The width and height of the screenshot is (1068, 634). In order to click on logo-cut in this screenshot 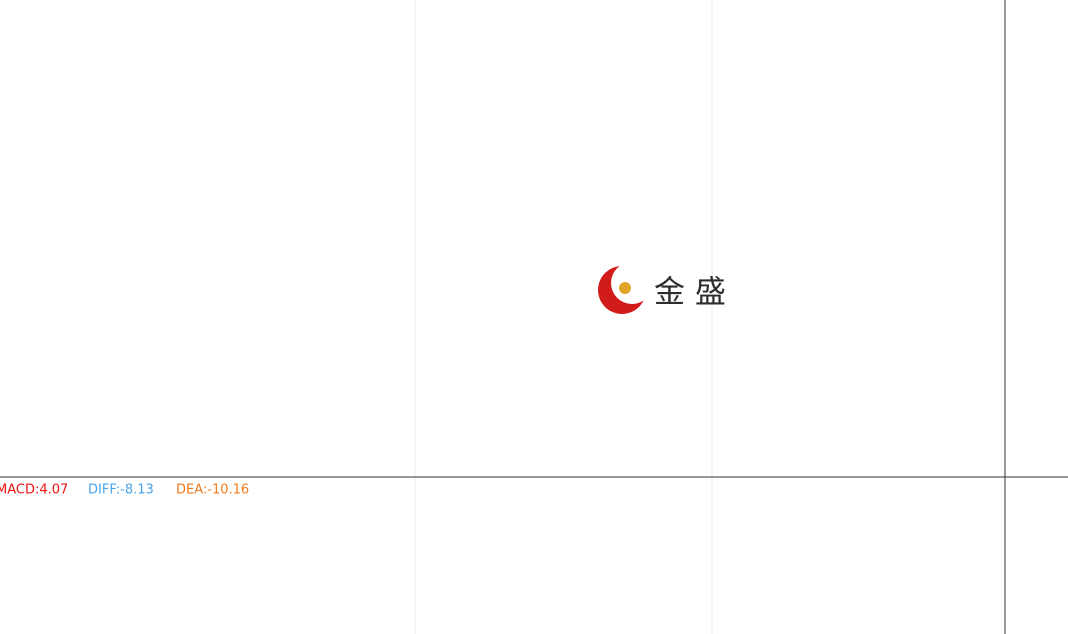, I will do `click(632, 283)`.